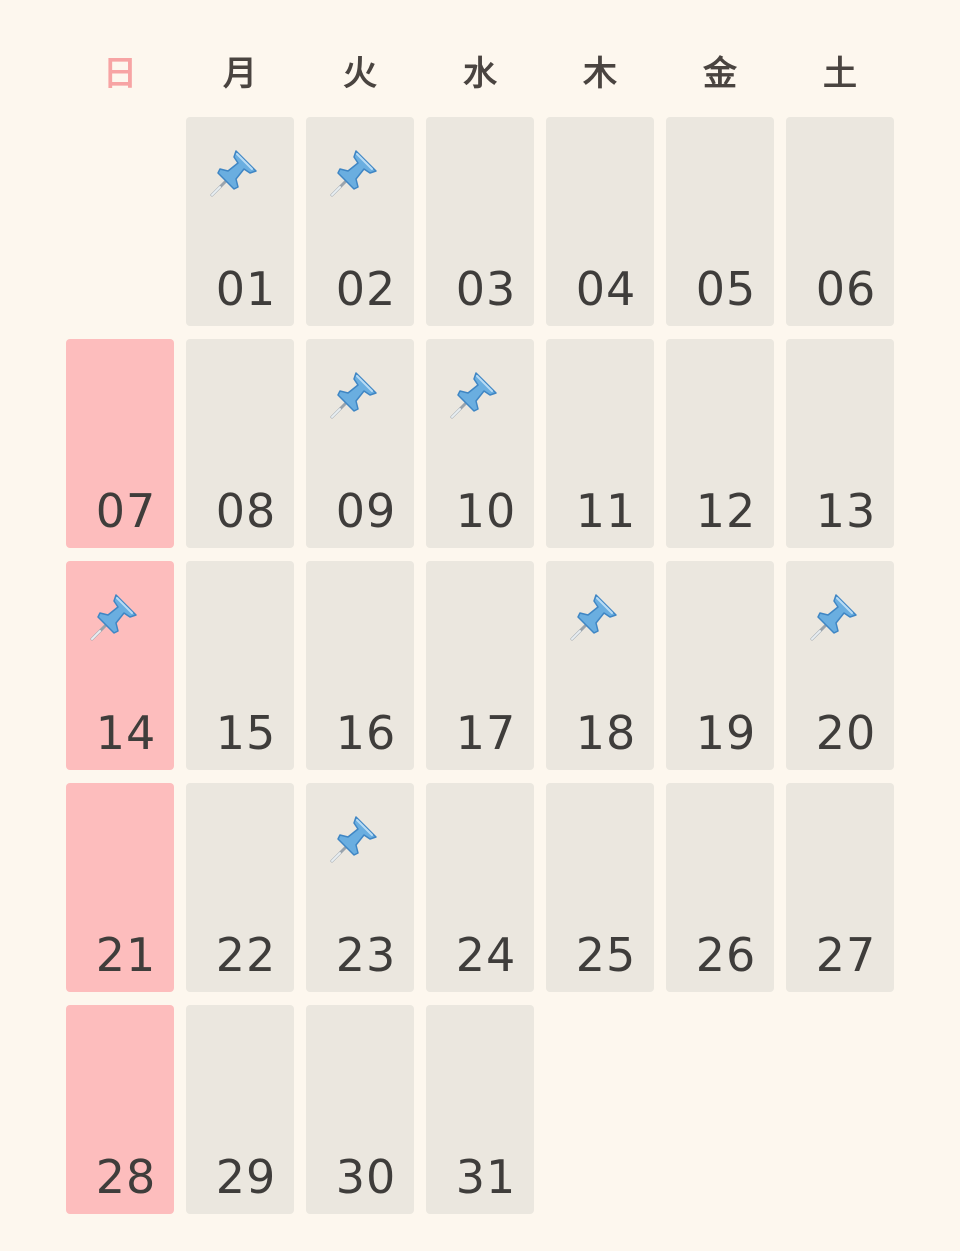 The width and height of the screenshot is (960, 1251). Describe the element at coordinates (366, 955) in the screenshot. I see `day-number: 23` at that location.